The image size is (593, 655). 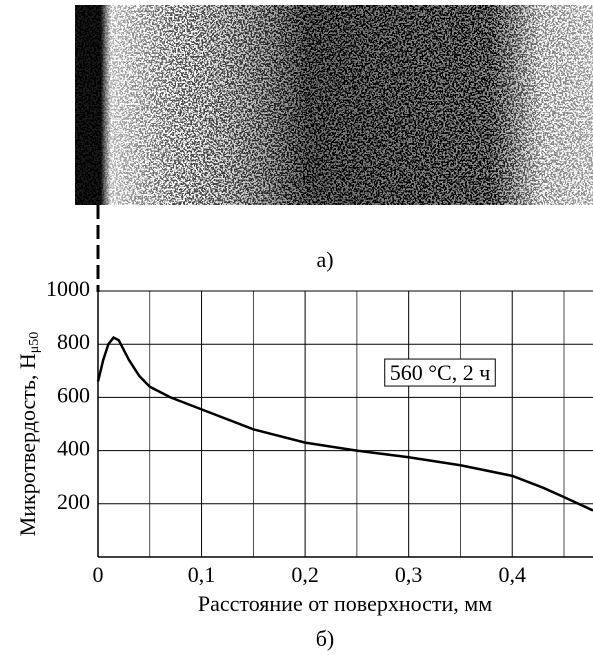 What do you see at coordinates (68, 288) in the screenshot?
I see `y-tick-label: 1000` at bounding box center [68, 288].